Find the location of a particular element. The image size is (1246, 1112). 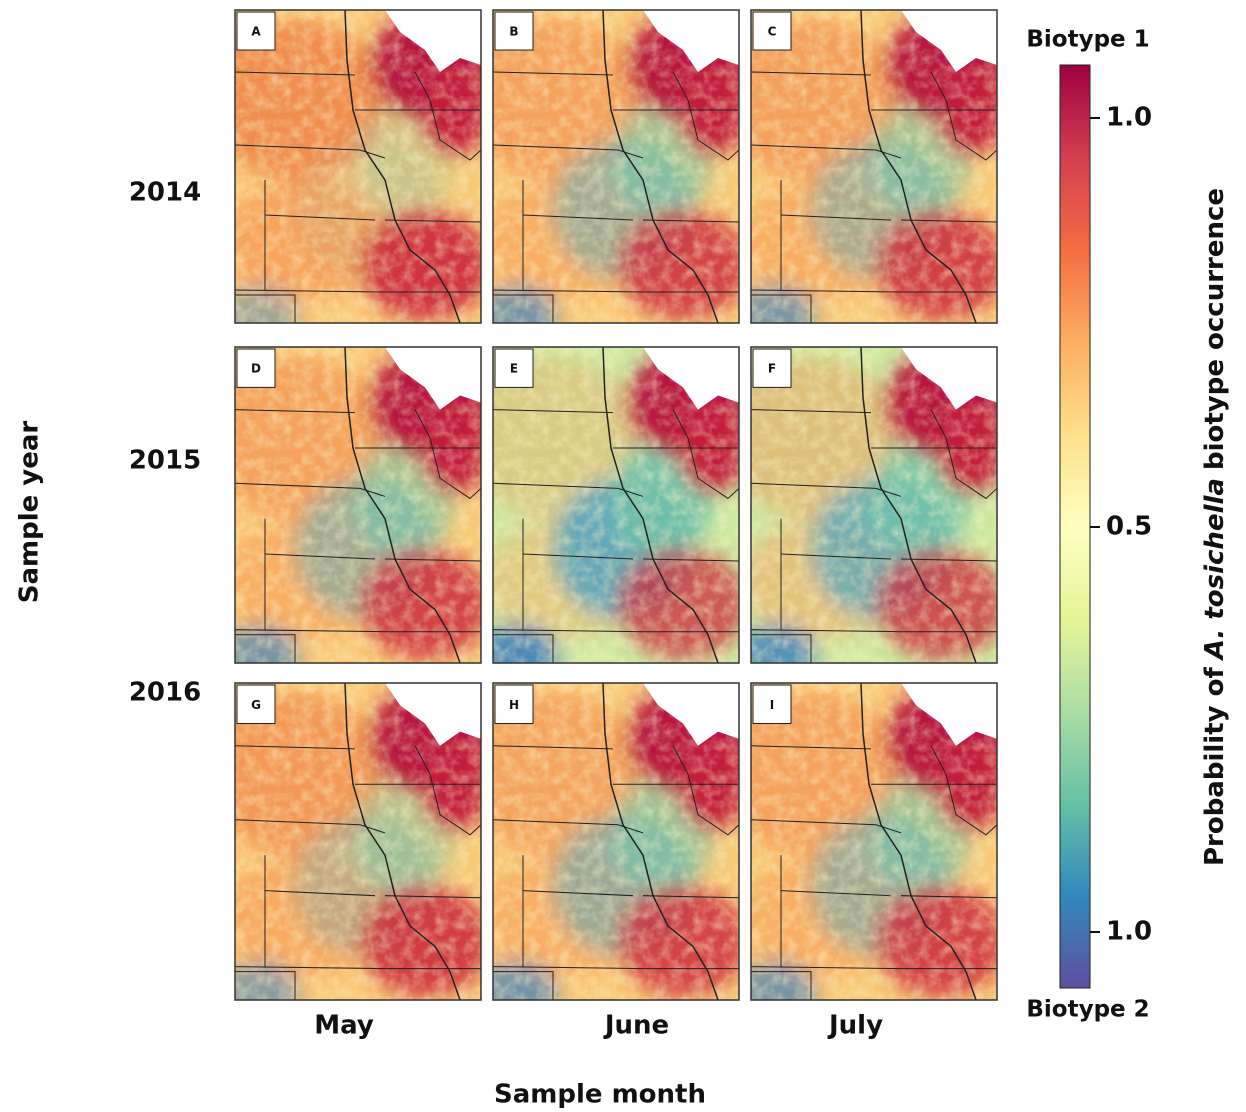

map-panel: C is located at coordinates (874, 166).